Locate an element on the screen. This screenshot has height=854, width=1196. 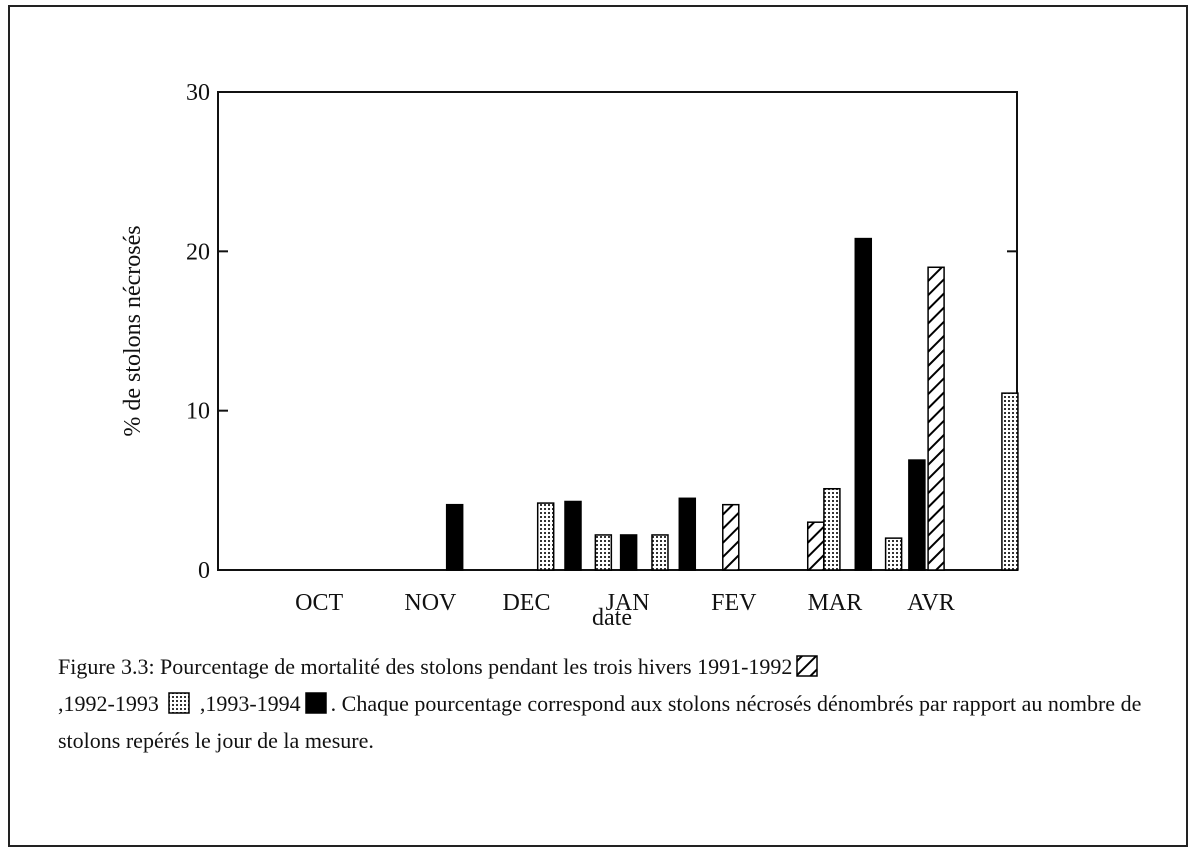
x-tick-label: NOV is located at coordinates (430, 603).